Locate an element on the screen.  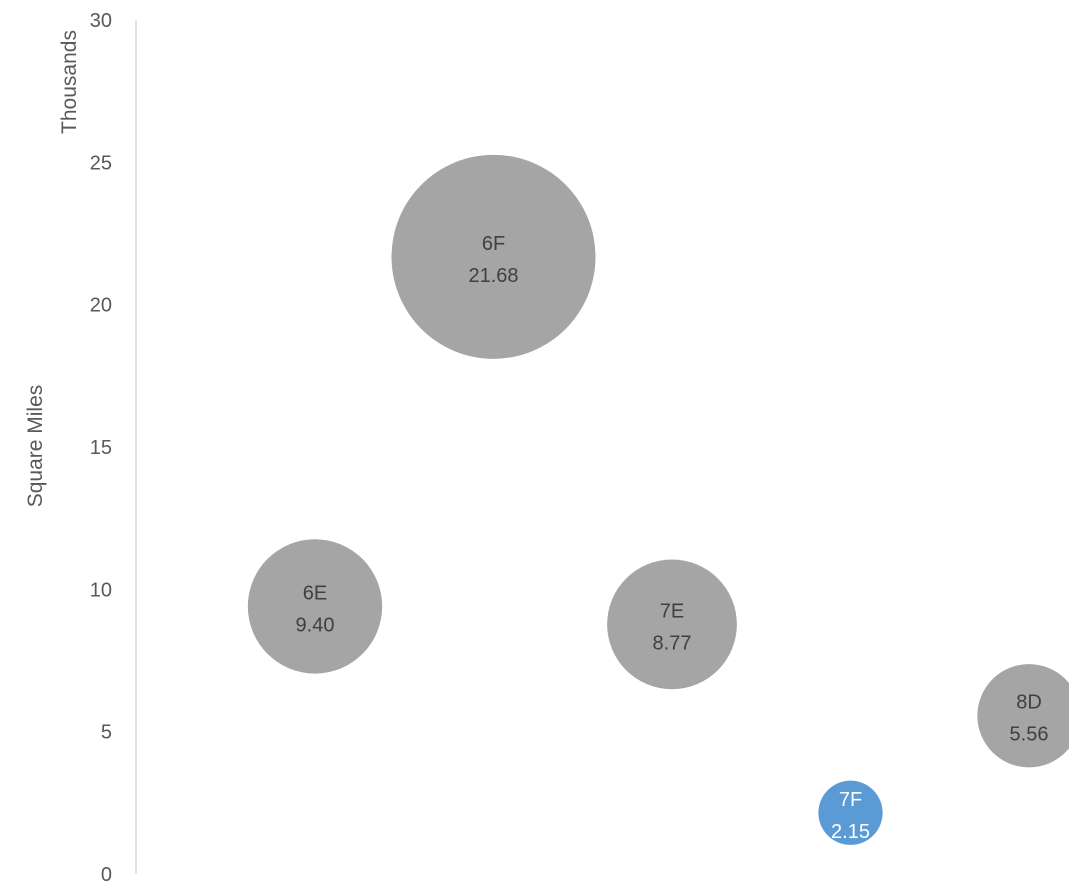
y-axis-ticks: 0 5 10 15 20 25 30 is located at coordinates (101, 446).